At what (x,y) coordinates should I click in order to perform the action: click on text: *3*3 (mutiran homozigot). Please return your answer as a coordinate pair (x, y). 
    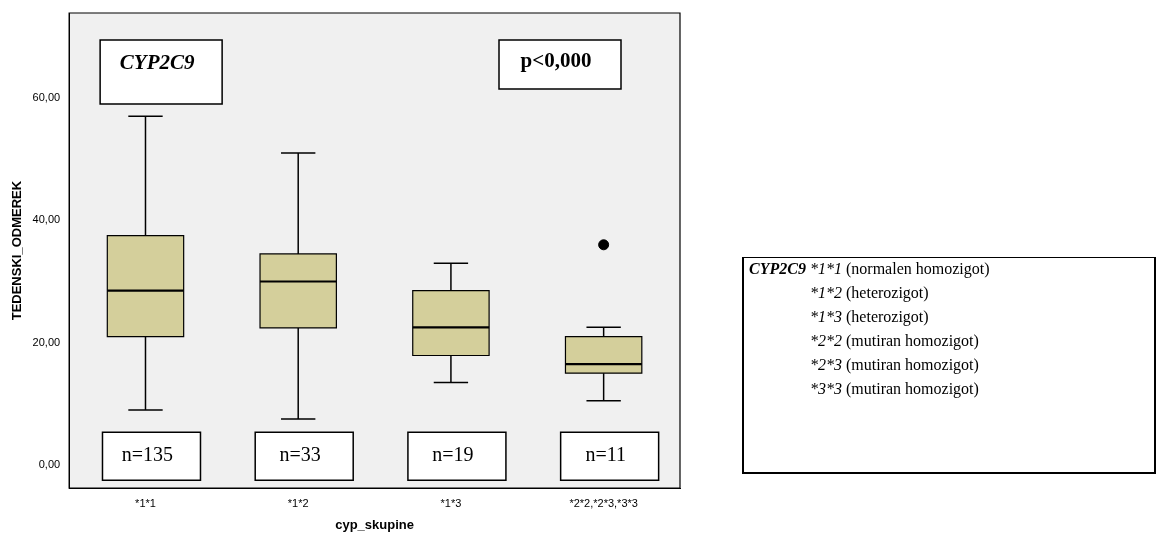
    Looking at the image, I should click on (894, 389).